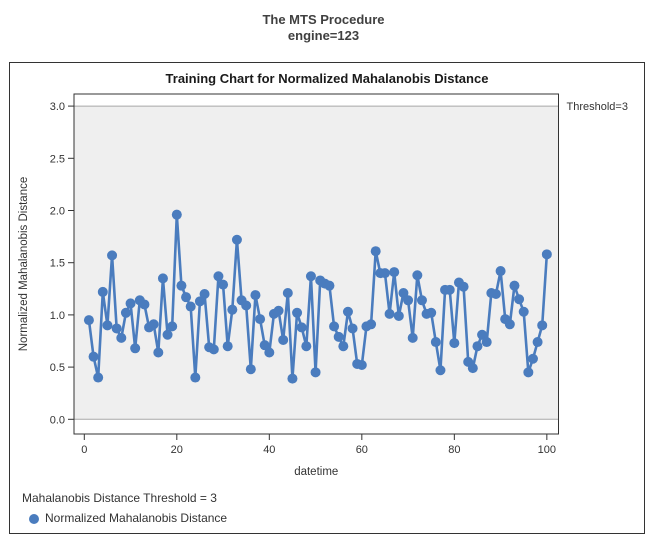  I want to click on svg-text: 80, so click(454, 450).